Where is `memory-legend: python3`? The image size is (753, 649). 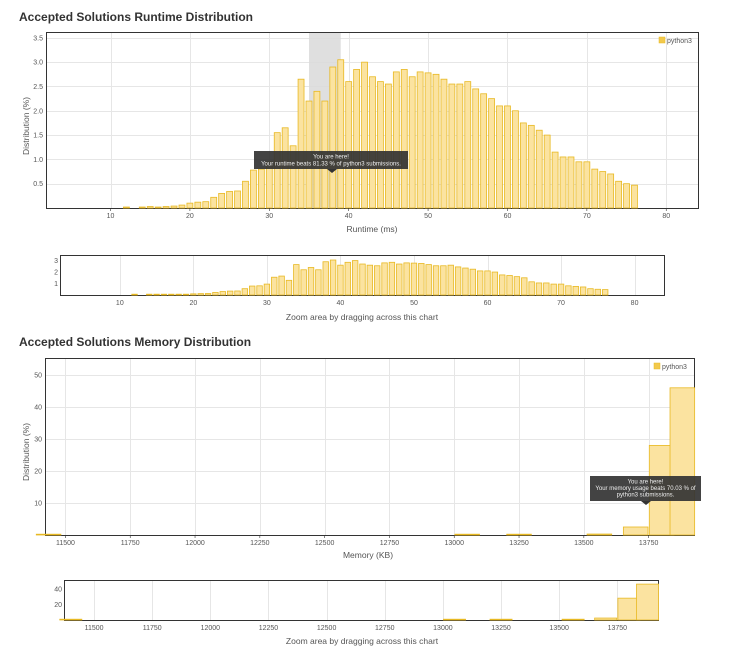 memory-legend: python3 is located at coordinates (670, 366).